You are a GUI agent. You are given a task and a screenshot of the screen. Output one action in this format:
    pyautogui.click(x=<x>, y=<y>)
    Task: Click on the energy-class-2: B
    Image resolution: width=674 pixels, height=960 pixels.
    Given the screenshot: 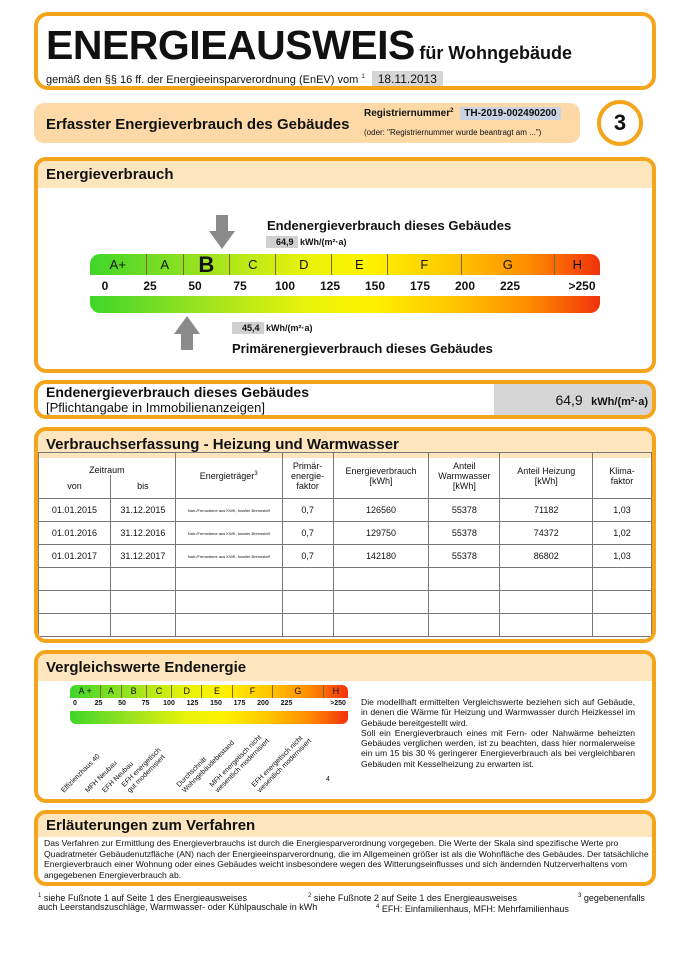 What is the action you would take?
    pyautogui.click(x=133, y=691)
    